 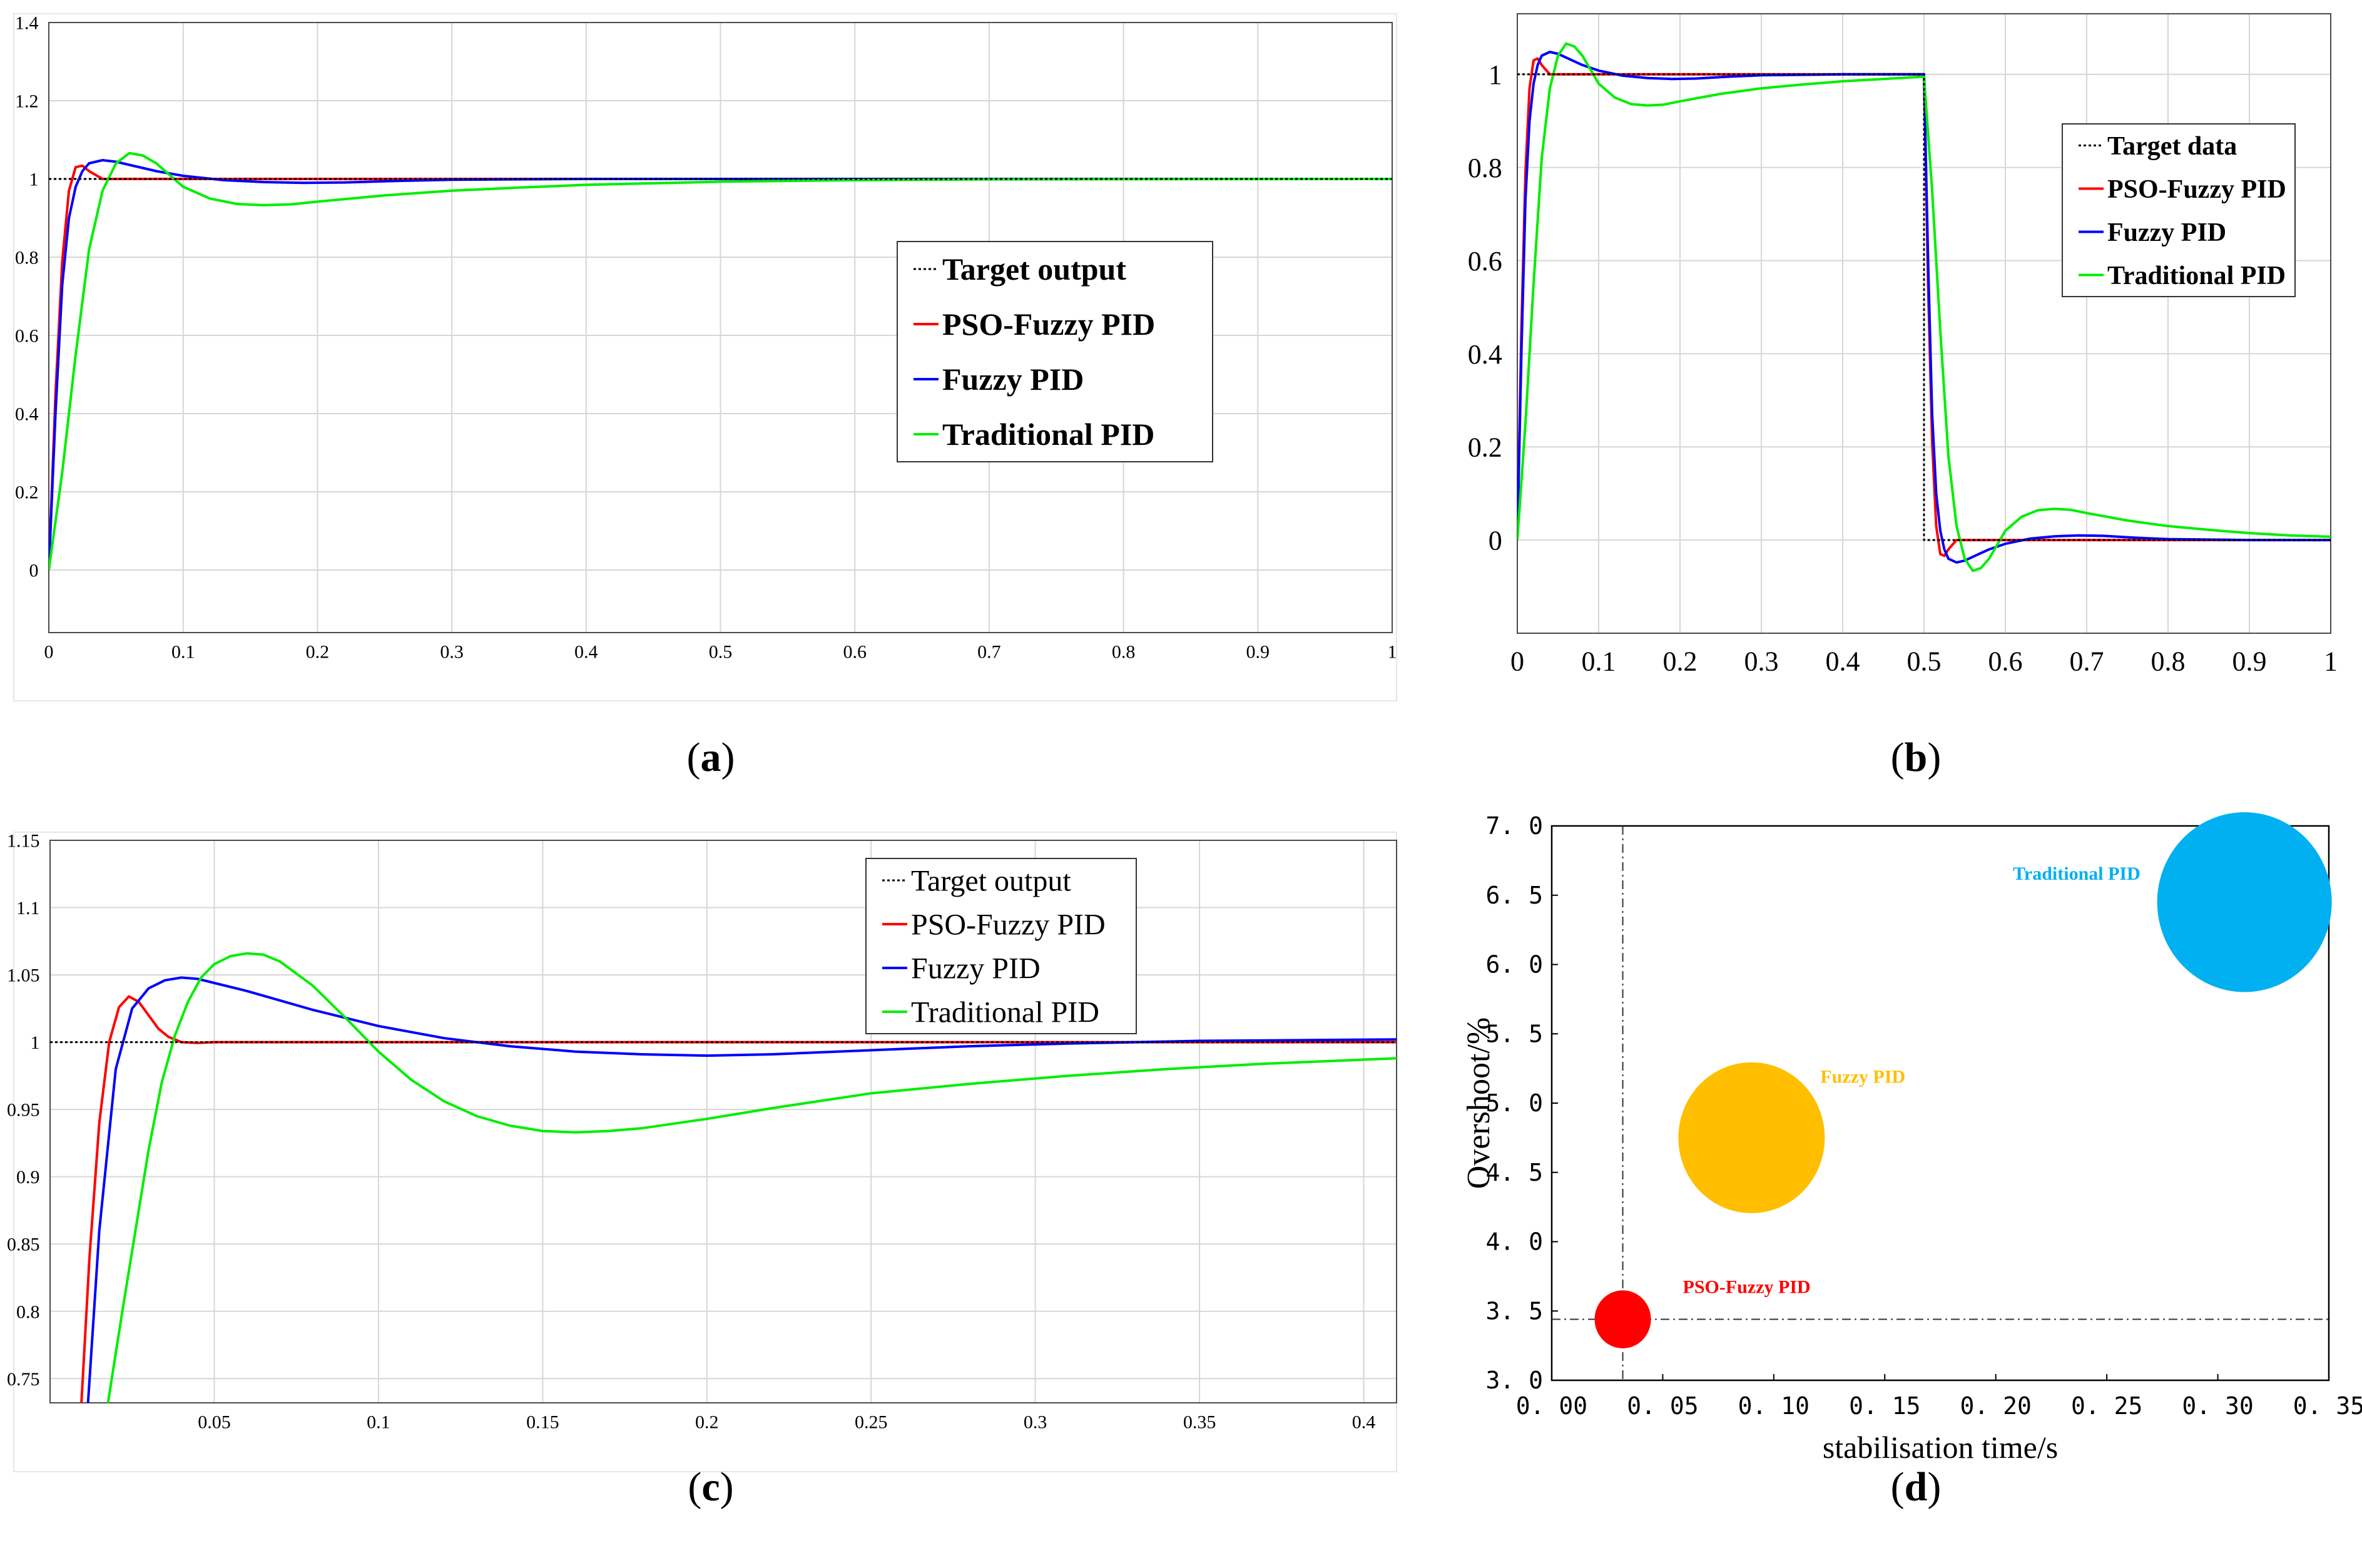 I want to click on chart-b-axes, so click(x=1924, y=323).